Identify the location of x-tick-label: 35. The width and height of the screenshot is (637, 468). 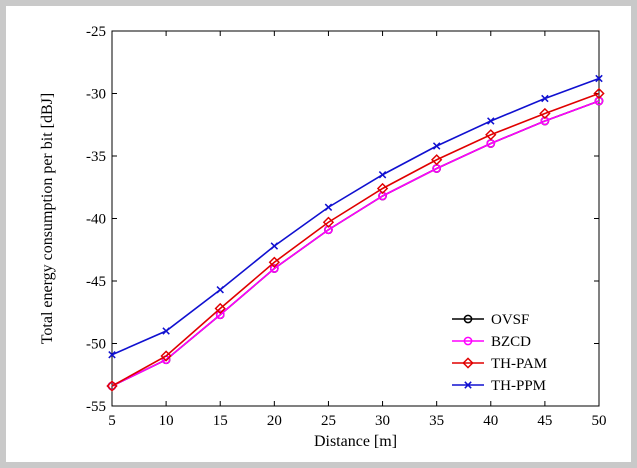
(436, 421).